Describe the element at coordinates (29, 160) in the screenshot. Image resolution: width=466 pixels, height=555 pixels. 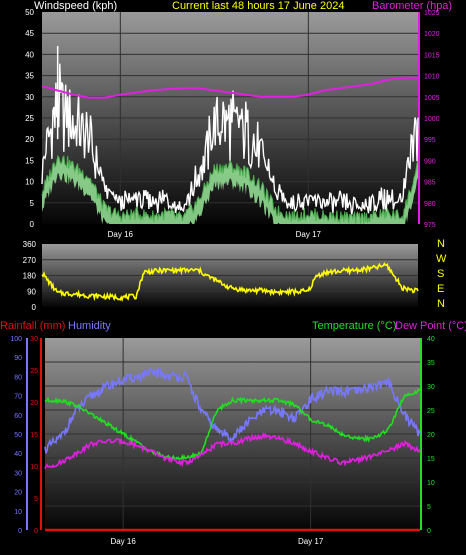
I see `windspeed-tick-label: 15` at that location.